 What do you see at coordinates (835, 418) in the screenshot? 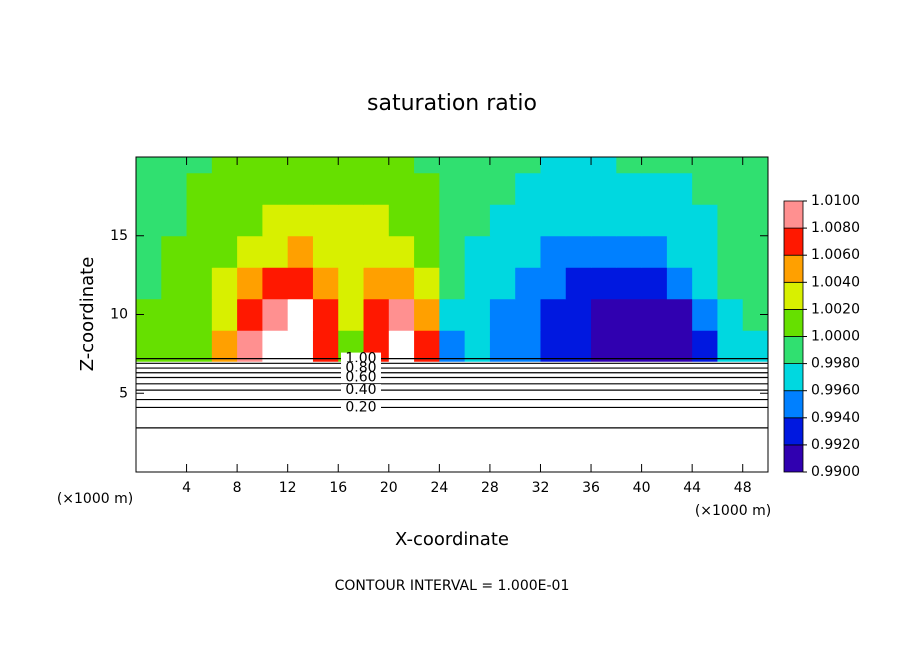
I see `colorbar-label: 0.9940` at bounding box center [835, 418].